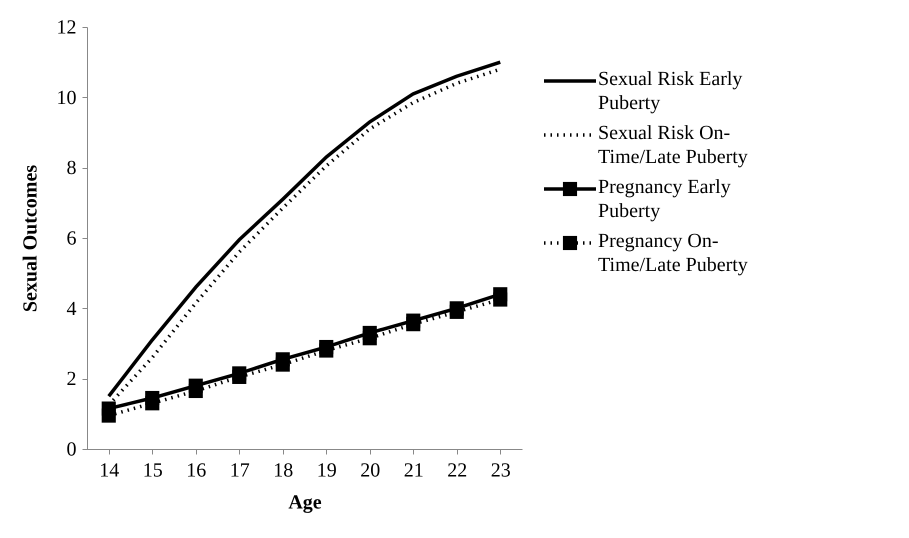  Describe the element at coordinates (326, 471) in the screenshot. I see `x-tick-label: 19` at that location.